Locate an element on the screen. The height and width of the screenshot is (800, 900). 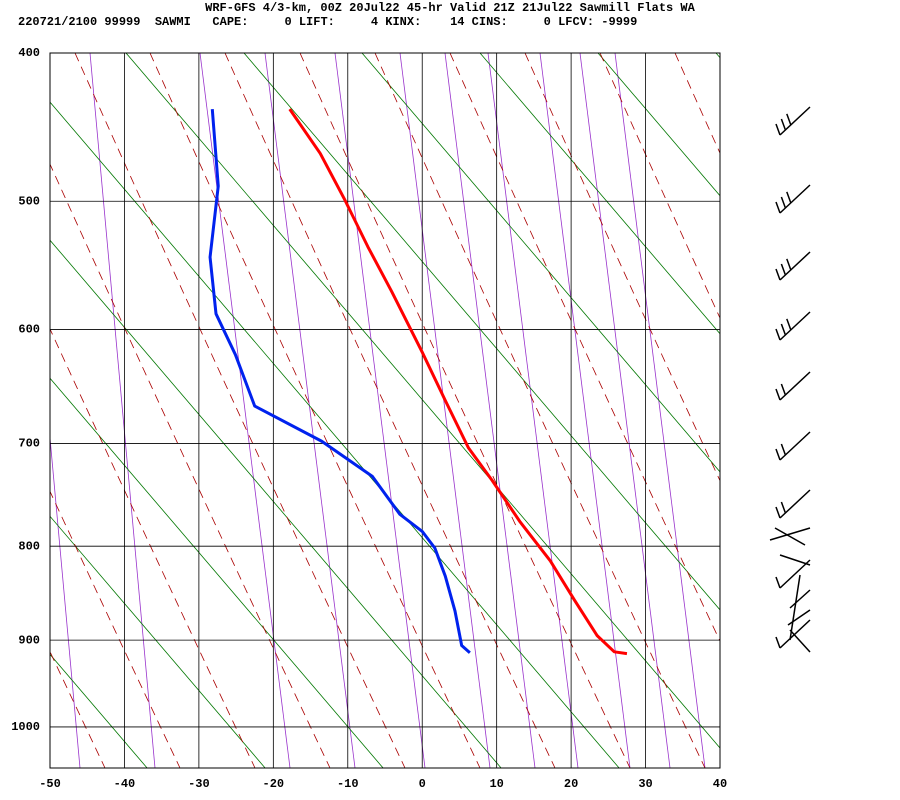
x-tick-label: -50 is located at coordinates (50, 784).